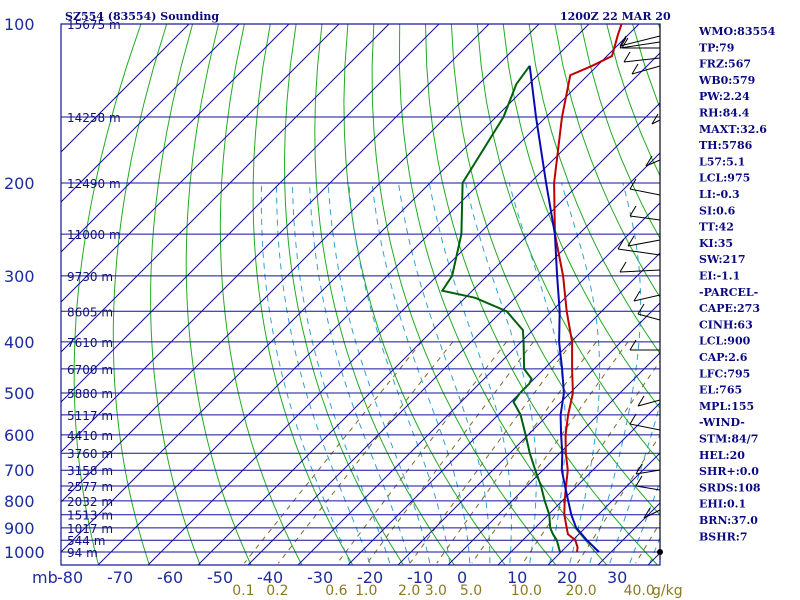  What do you see at coordinates (722, 504) in the screenshot?
I see `index-item: EHI:0.1` at bounding box center [722, 504].